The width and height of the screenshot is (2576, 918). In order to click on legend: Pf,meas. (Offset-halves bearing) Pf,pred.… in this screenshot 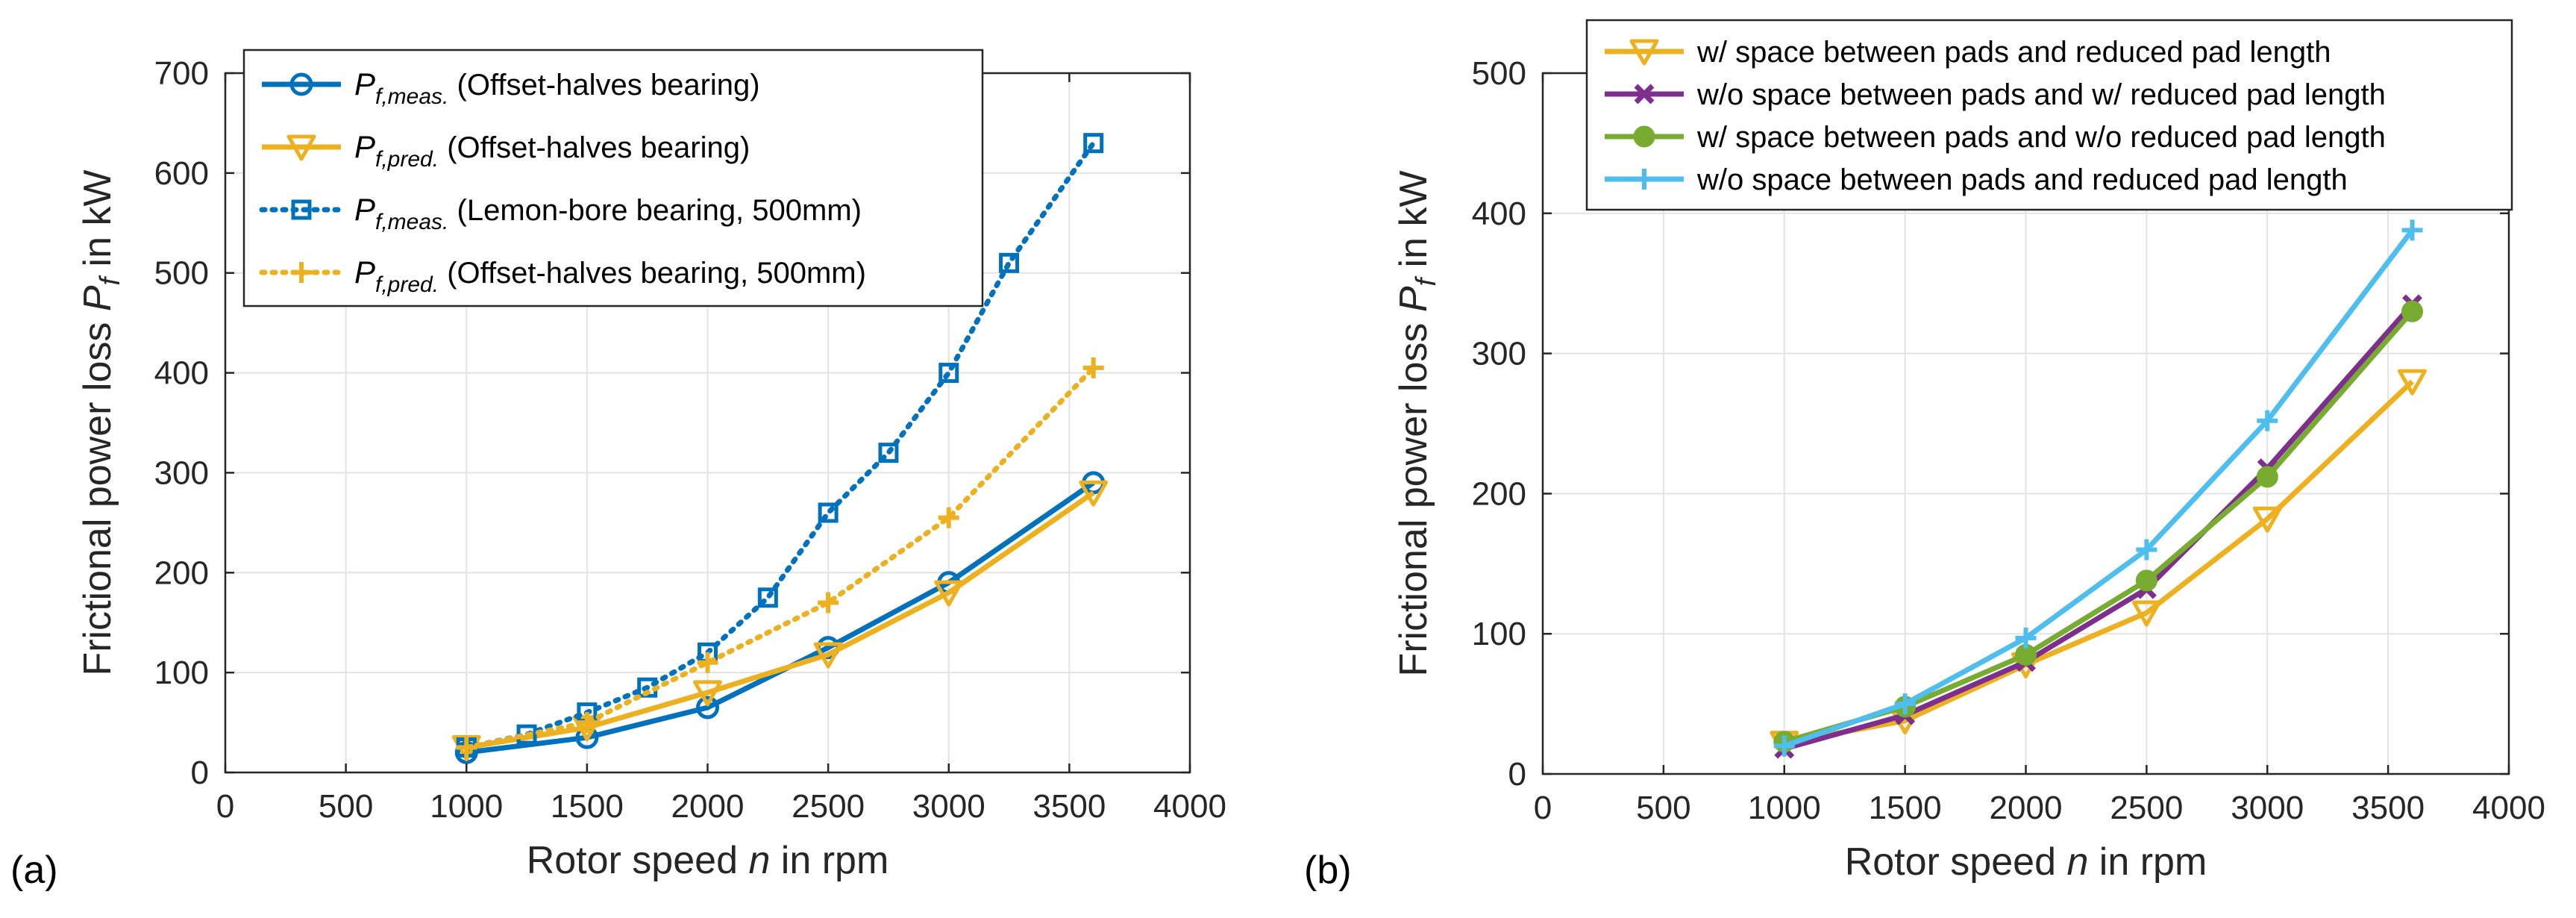, I will do `click(613, 178)`.